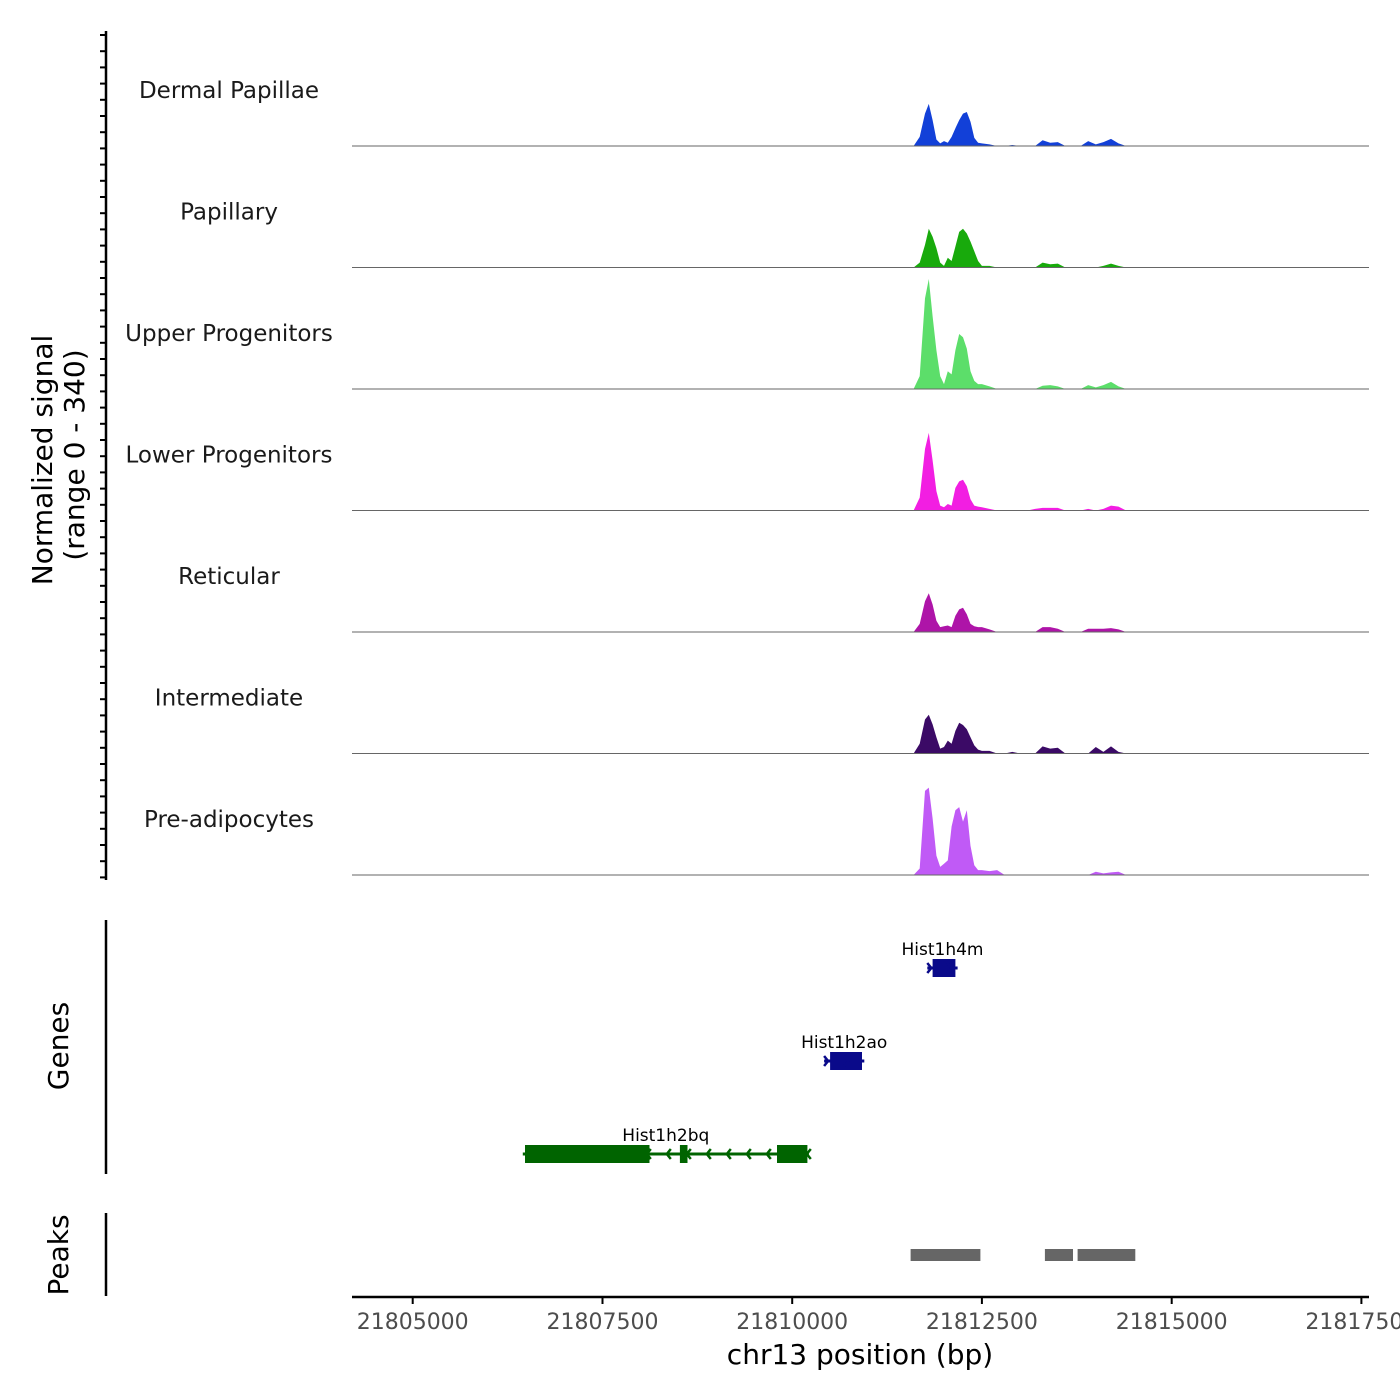  What do you see at coordinates (844, 1043) in the screenshot?
I see `gene-label: Hist1h2ao` at bounding box center [844, 1043].